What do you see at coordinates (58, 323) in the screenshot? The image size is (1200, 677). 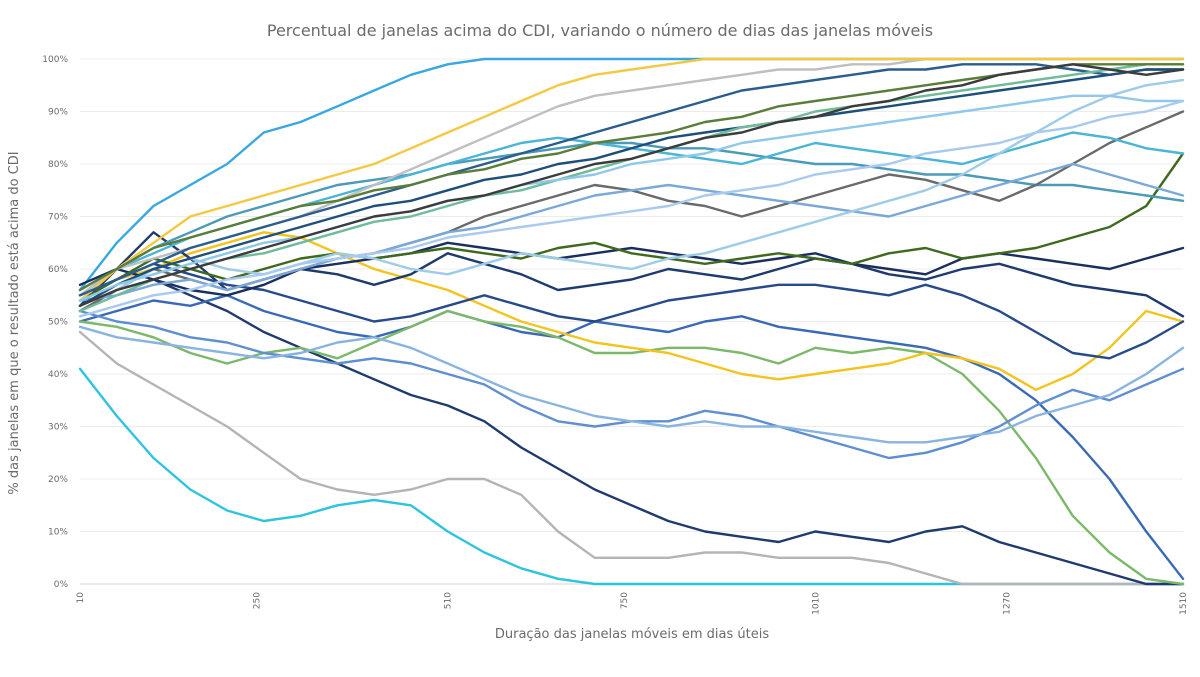 I see `y-tick-label: 50%` at bounding box center [58, 323].